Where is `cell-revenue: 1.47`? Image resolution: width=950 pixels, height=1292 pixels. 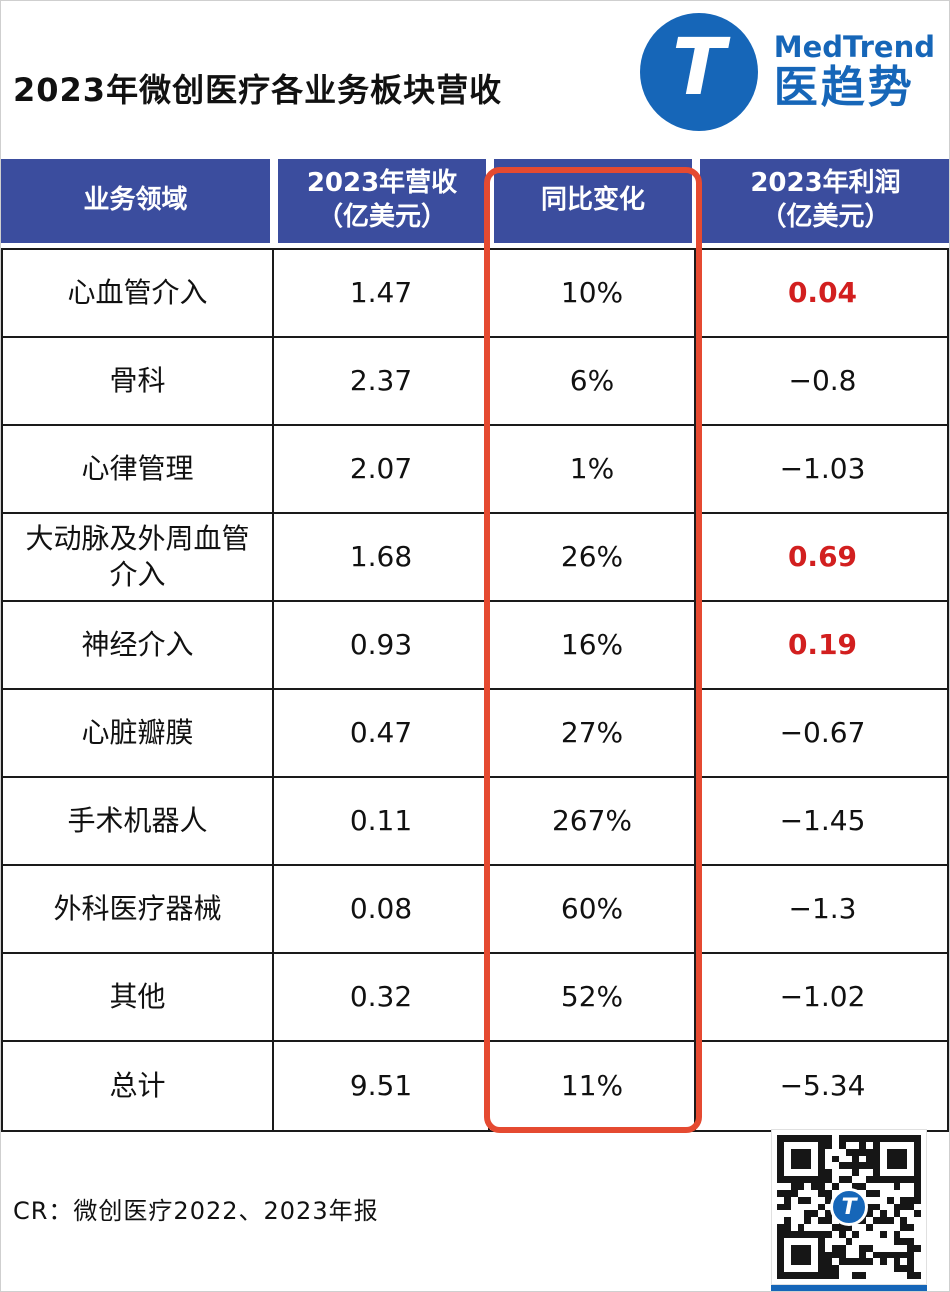
cell-revenue: 1.47 is located at coordinates (382, 293).